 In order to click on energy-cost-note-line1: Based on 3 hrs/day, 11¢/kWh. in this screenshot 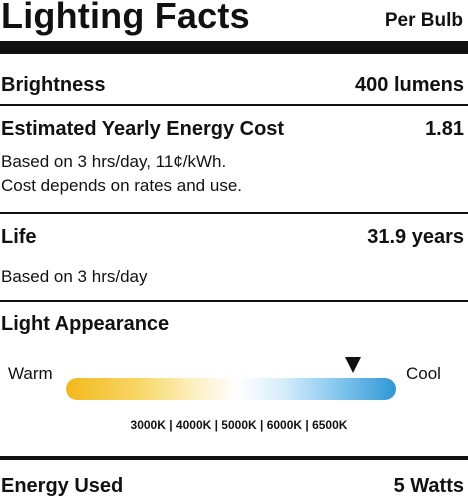, I will do `click(114, 161)`.